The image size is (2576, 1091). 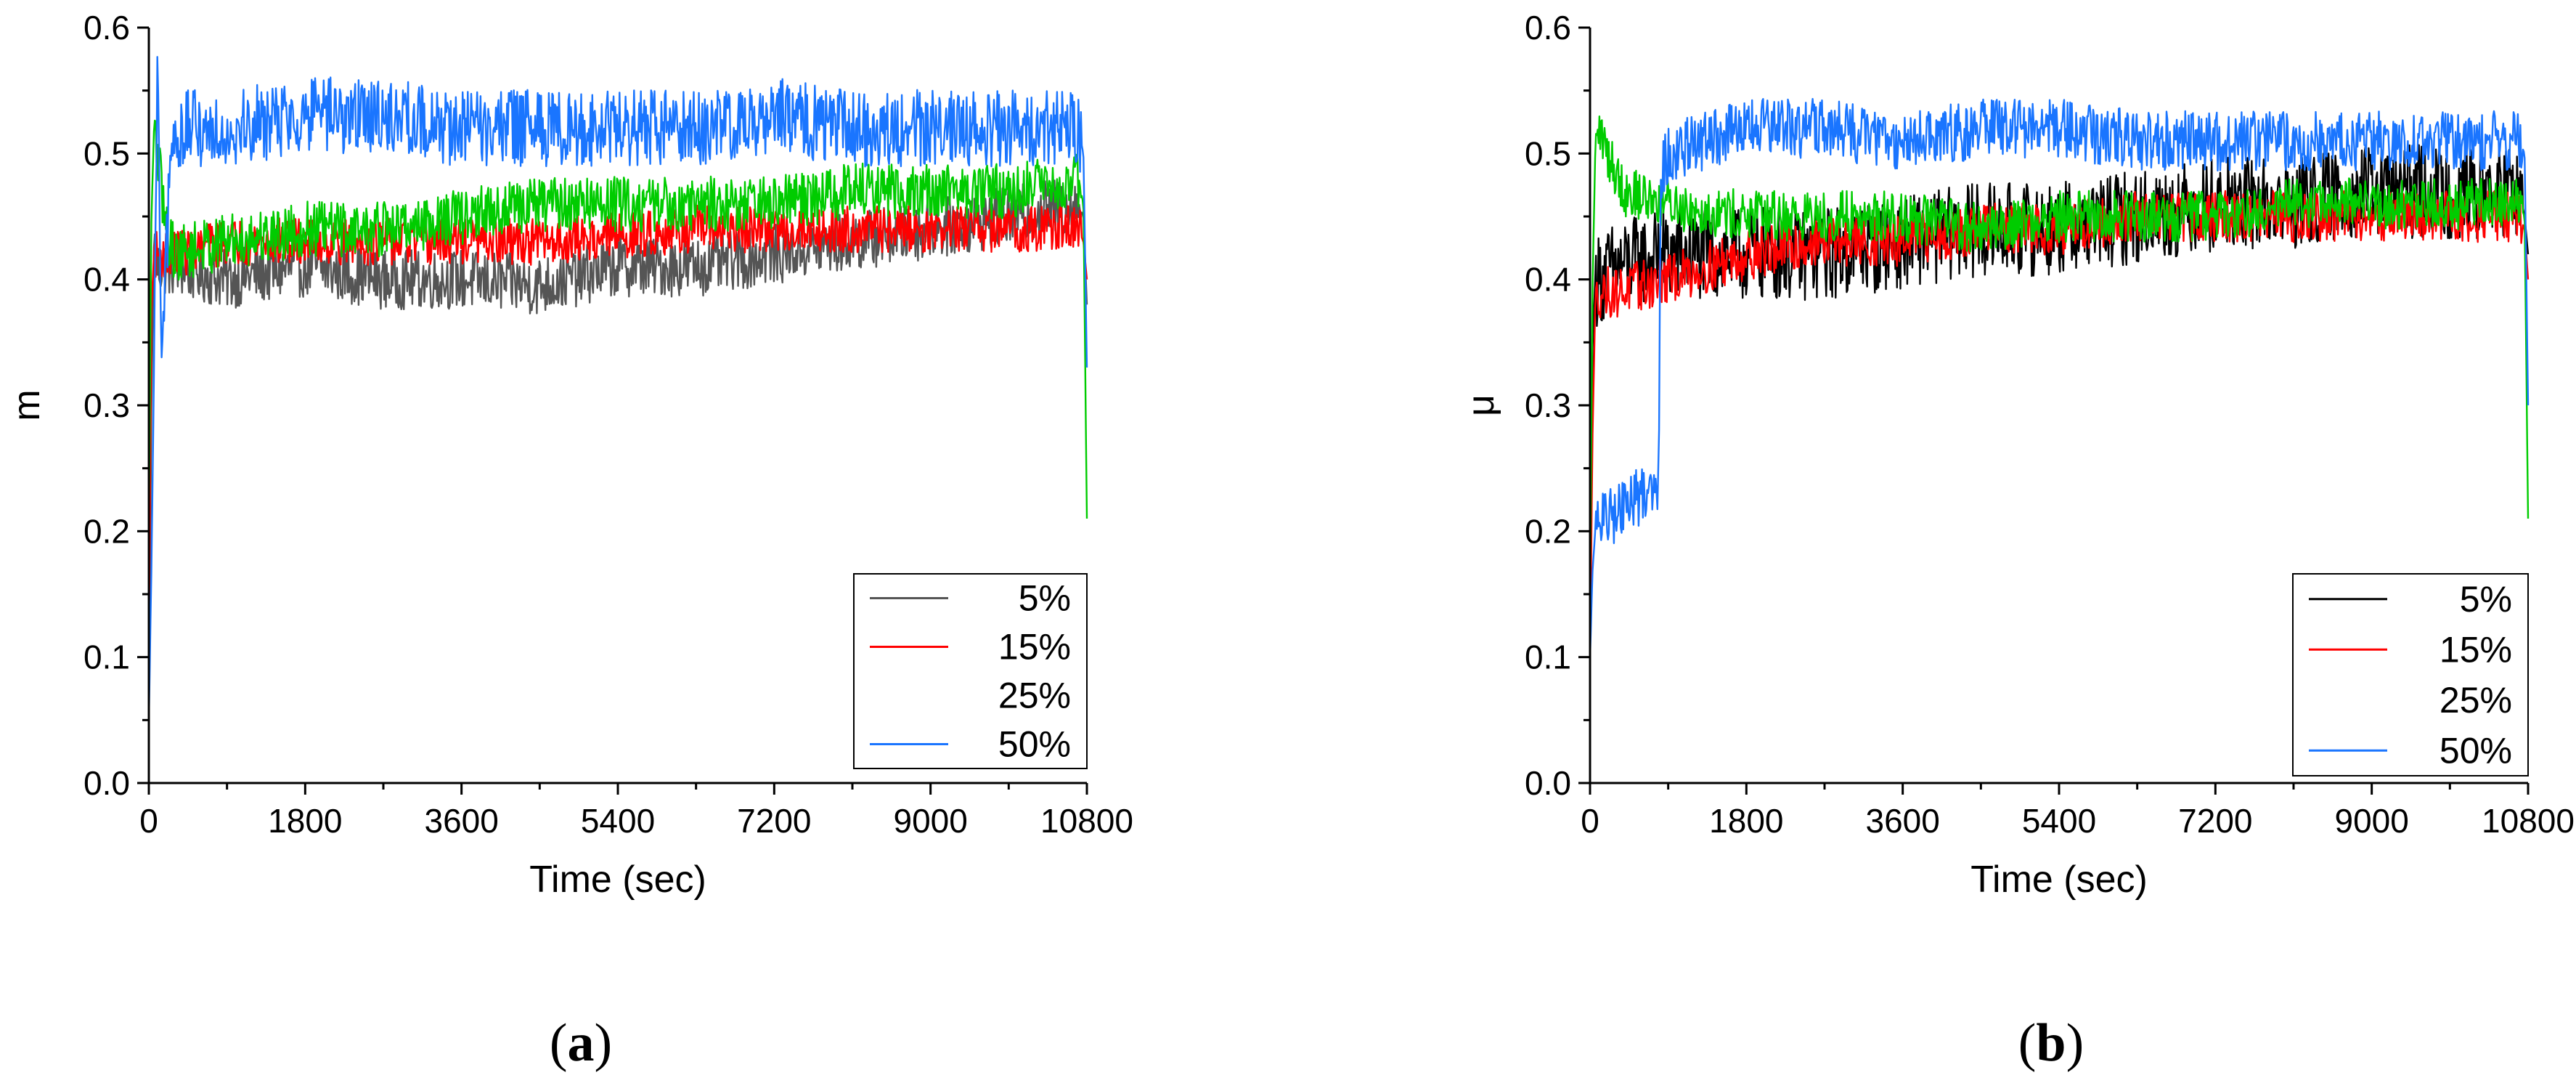 I want to click on panel-label: (a), so click(x=581, y=1043).